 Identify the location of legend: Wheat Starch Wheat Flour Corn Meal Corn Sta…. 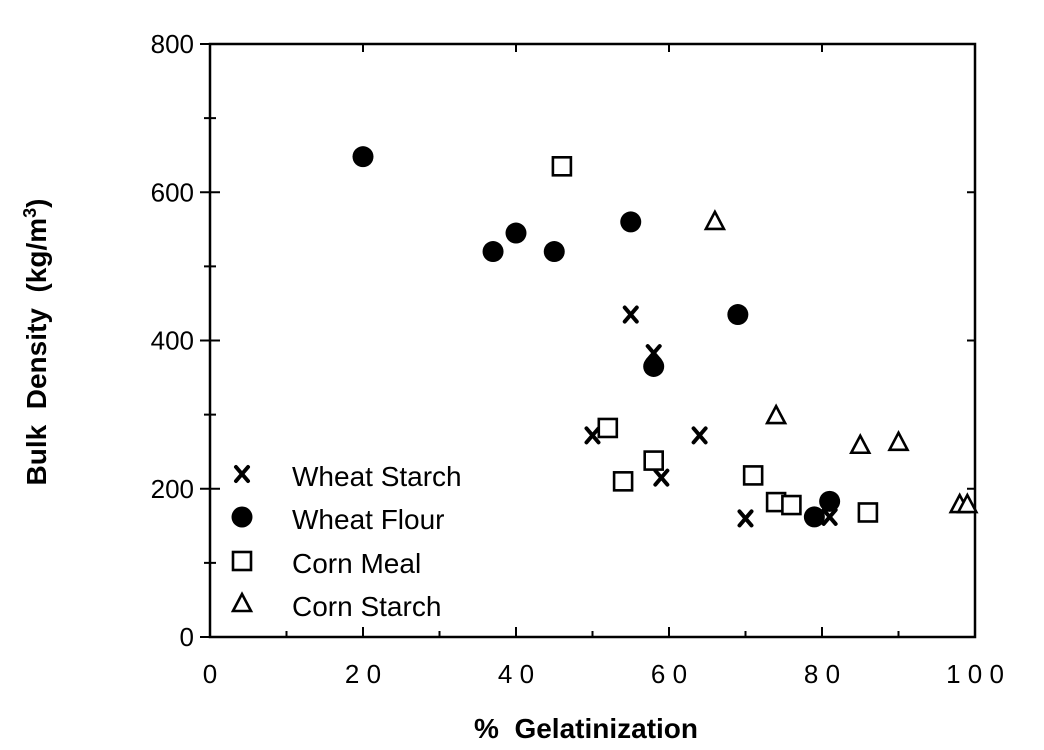
(346, 541).